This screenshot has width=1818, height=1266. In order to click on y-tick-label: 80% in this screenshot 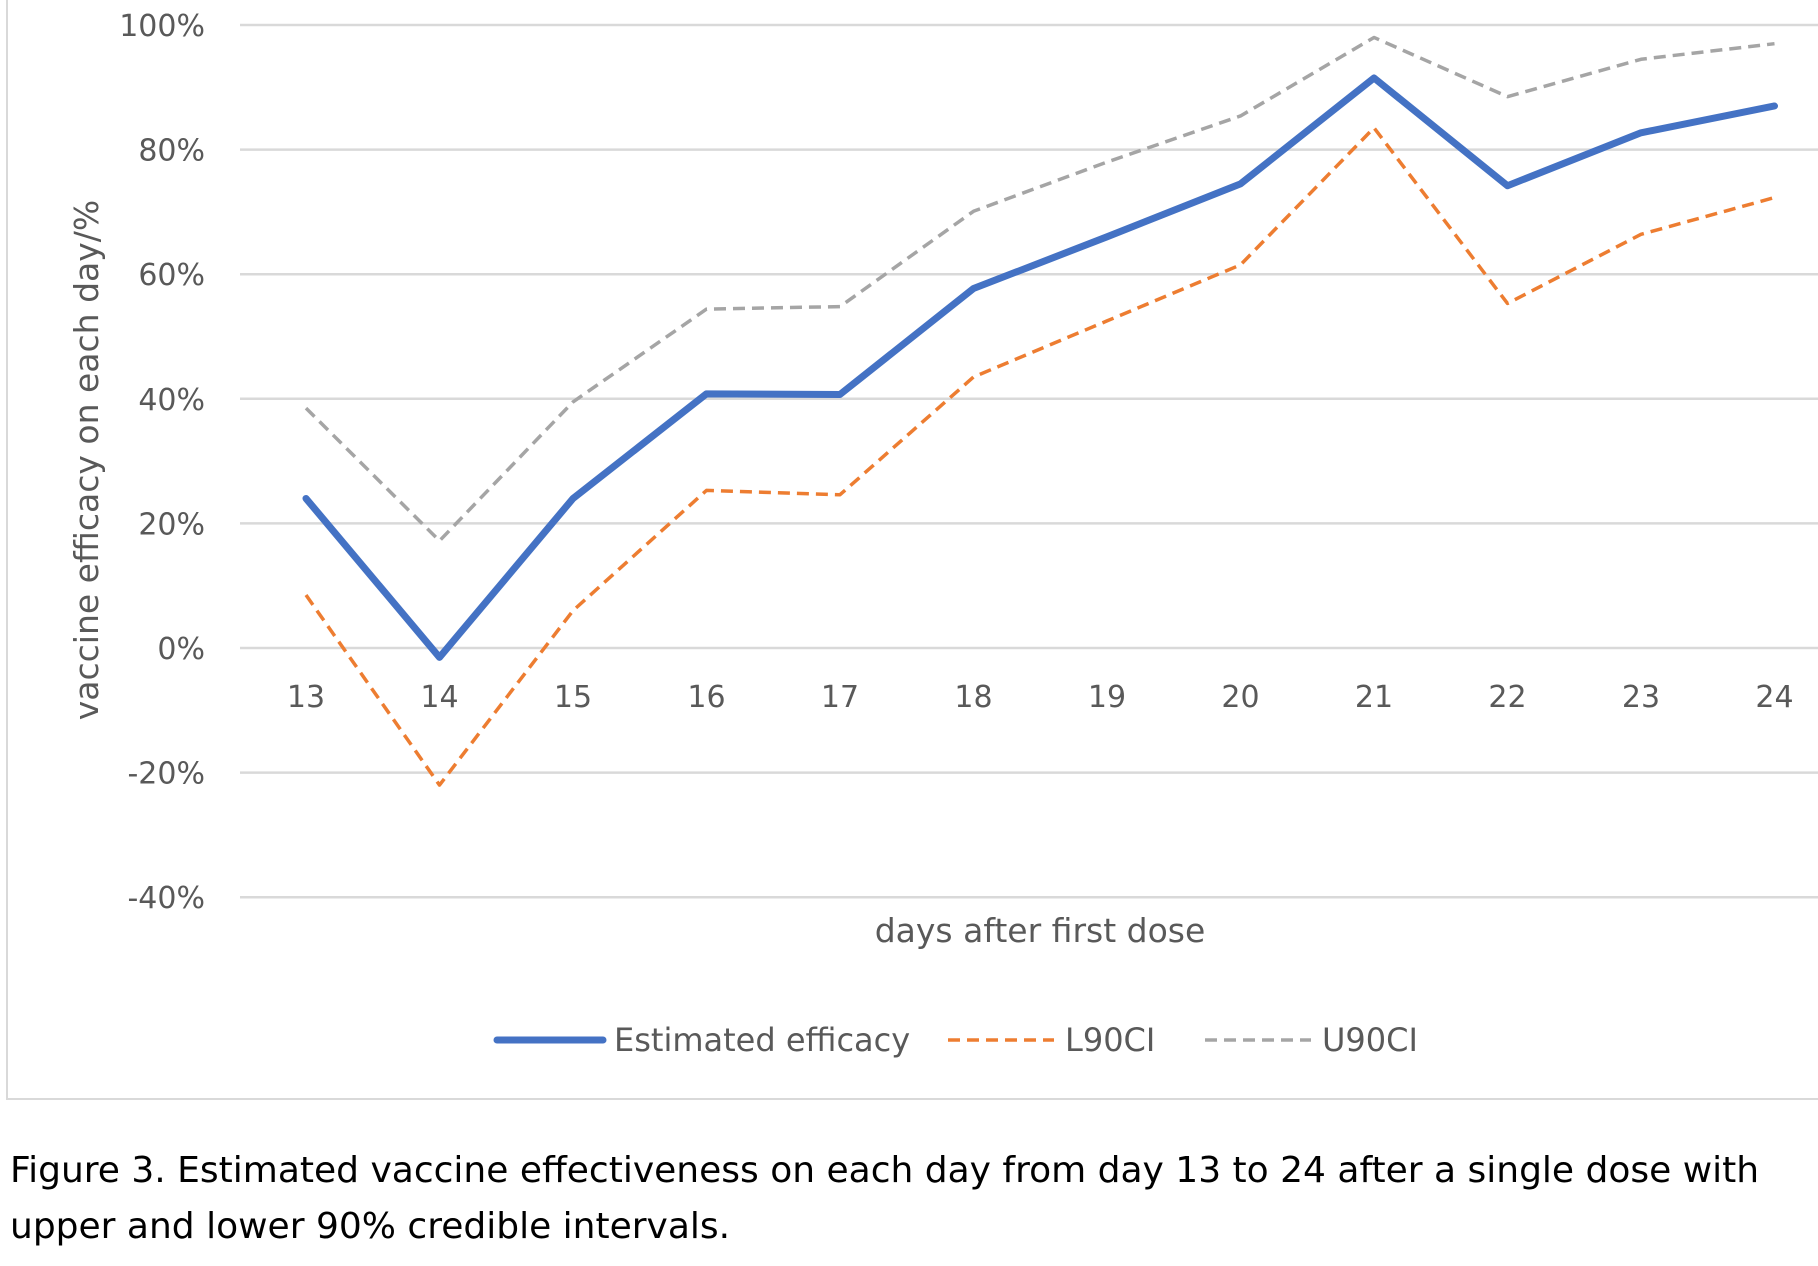, I will do `click(171, 151)`.